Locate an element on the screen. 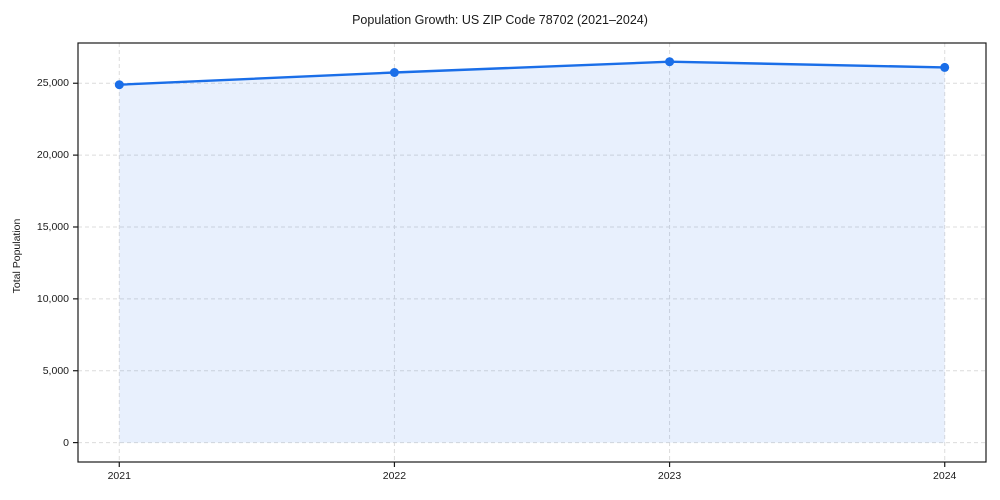 This screenshot has height=500, width=1000. y-tick-label: 10,000 is located at coordinates (52, 298).